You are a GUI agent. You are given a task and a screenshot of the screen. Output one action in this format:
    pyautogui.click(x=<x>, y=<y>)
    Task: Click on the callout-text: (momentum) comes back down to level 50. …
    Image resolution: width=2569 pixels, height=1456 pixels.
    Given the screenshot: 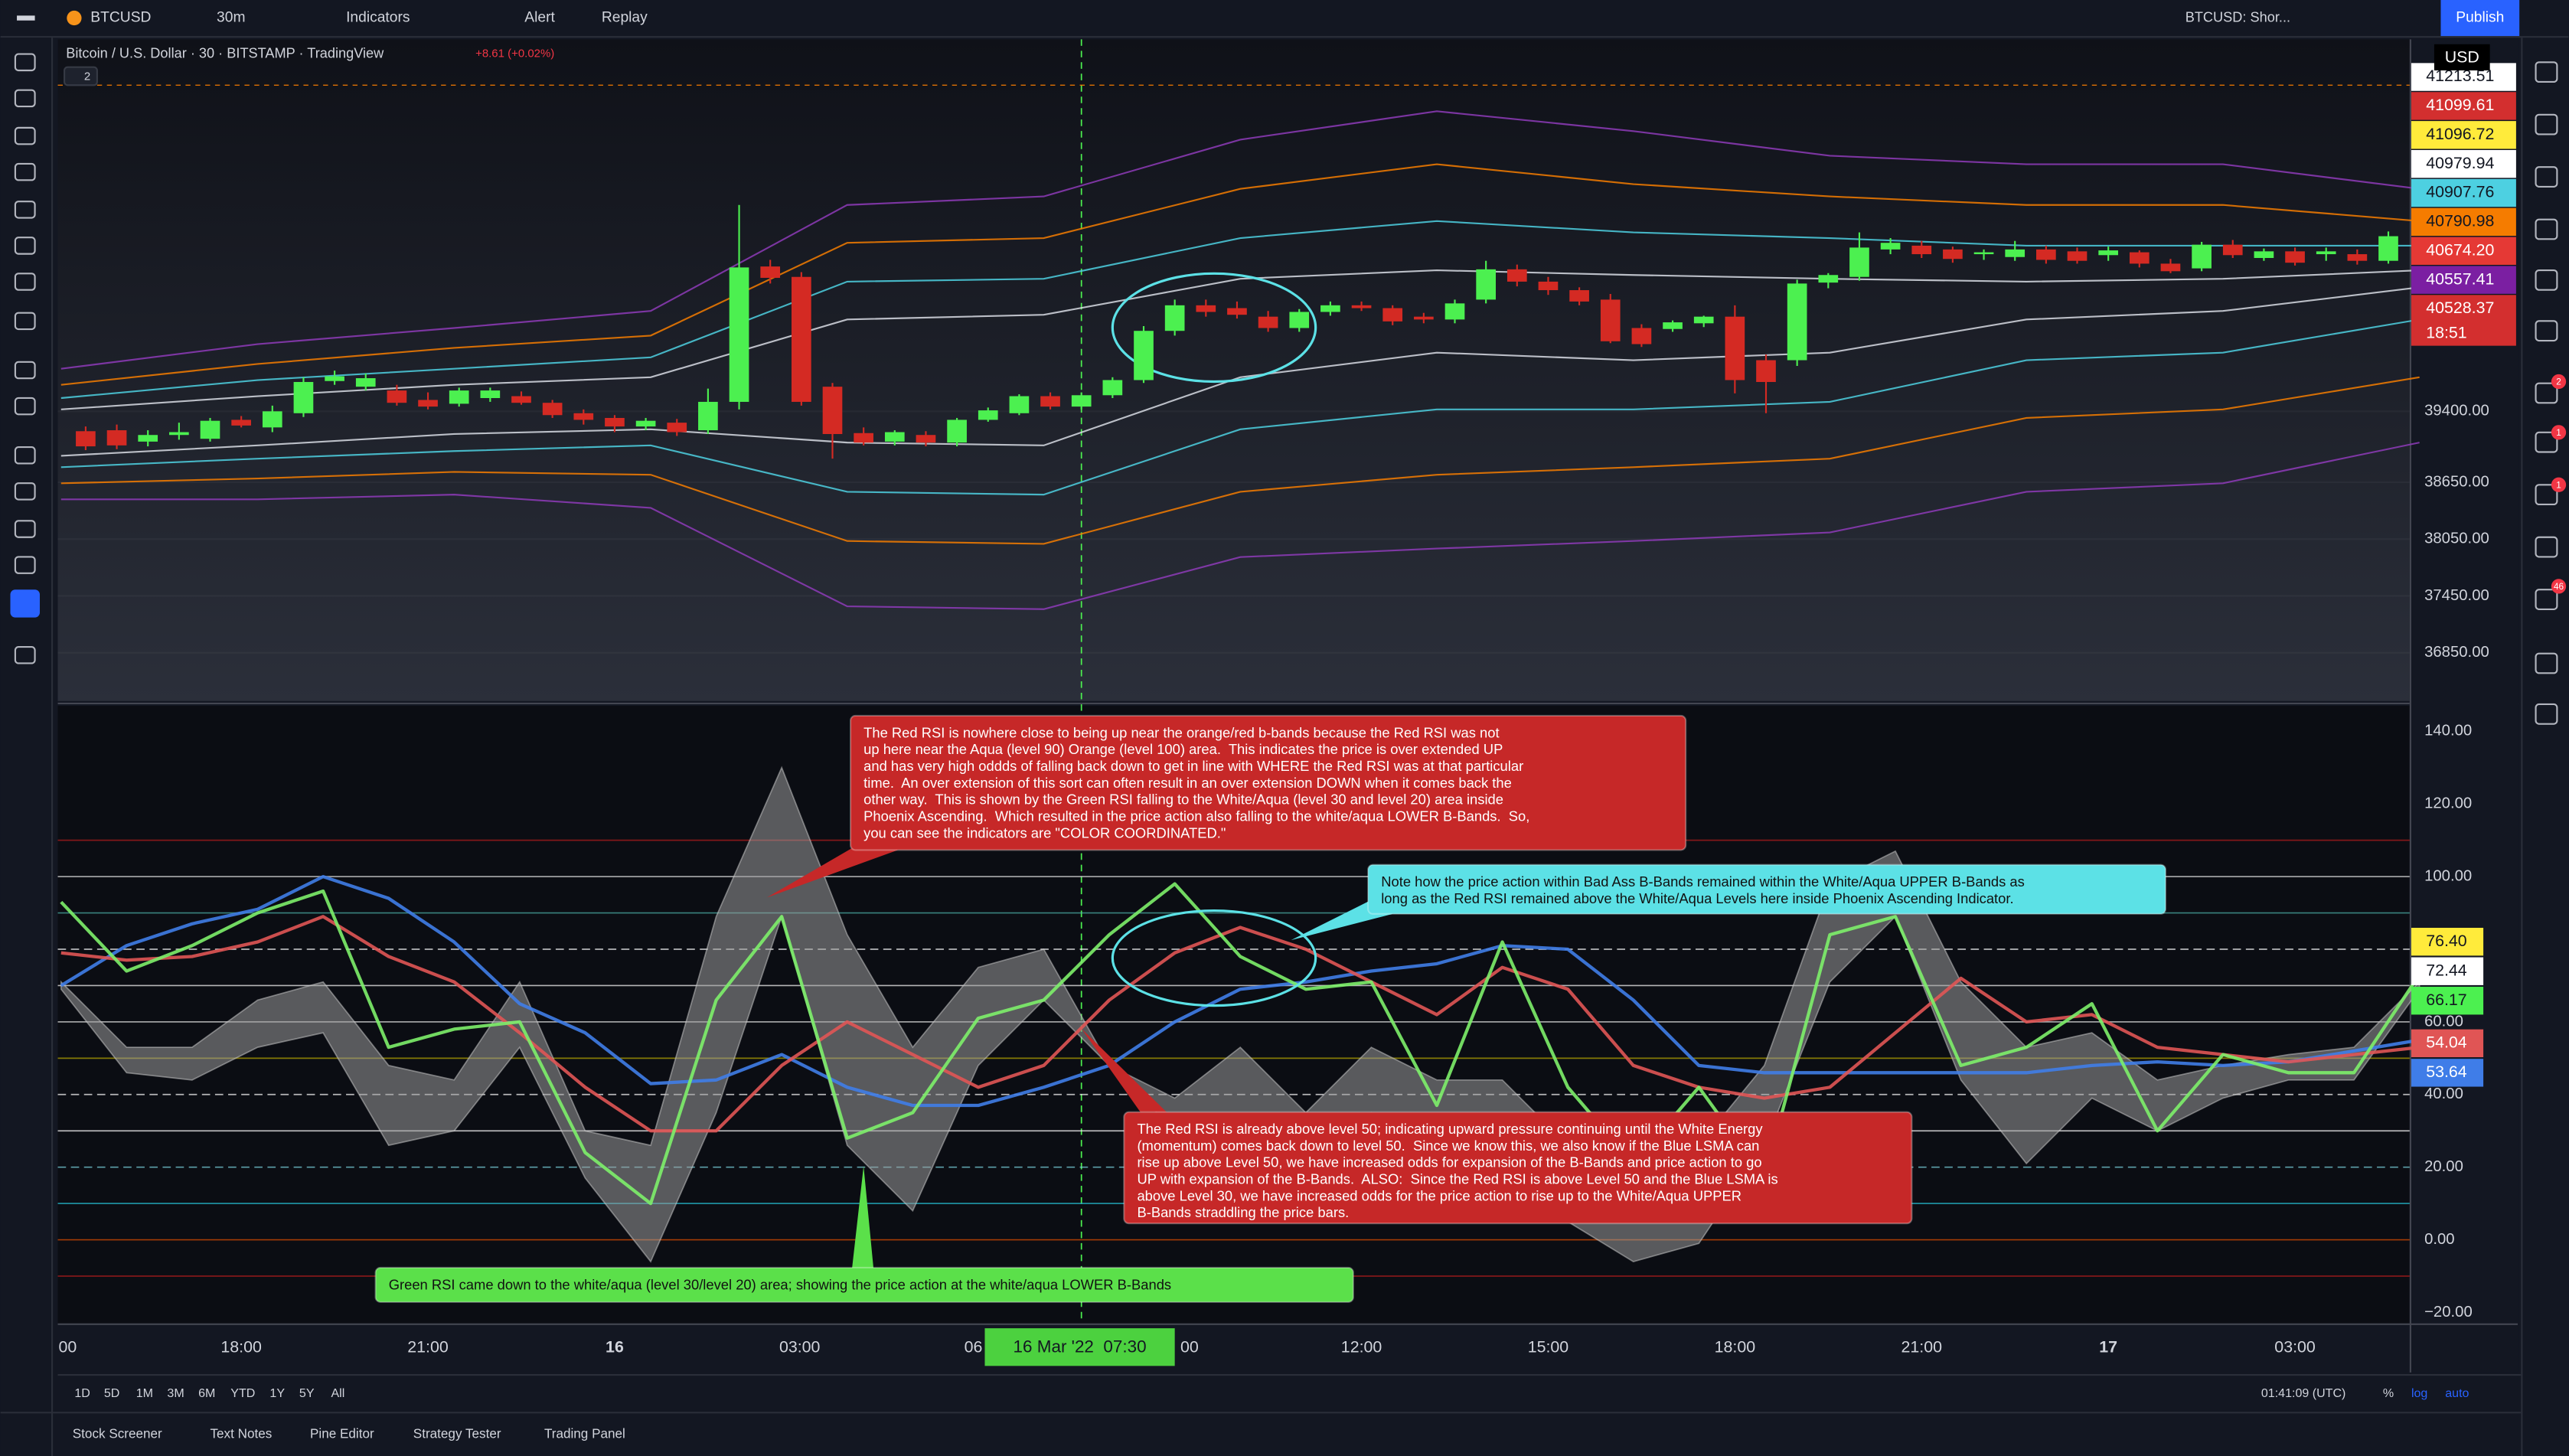 What is the action you would take?
    pyautogui.click(x=1448, y=1146)
    